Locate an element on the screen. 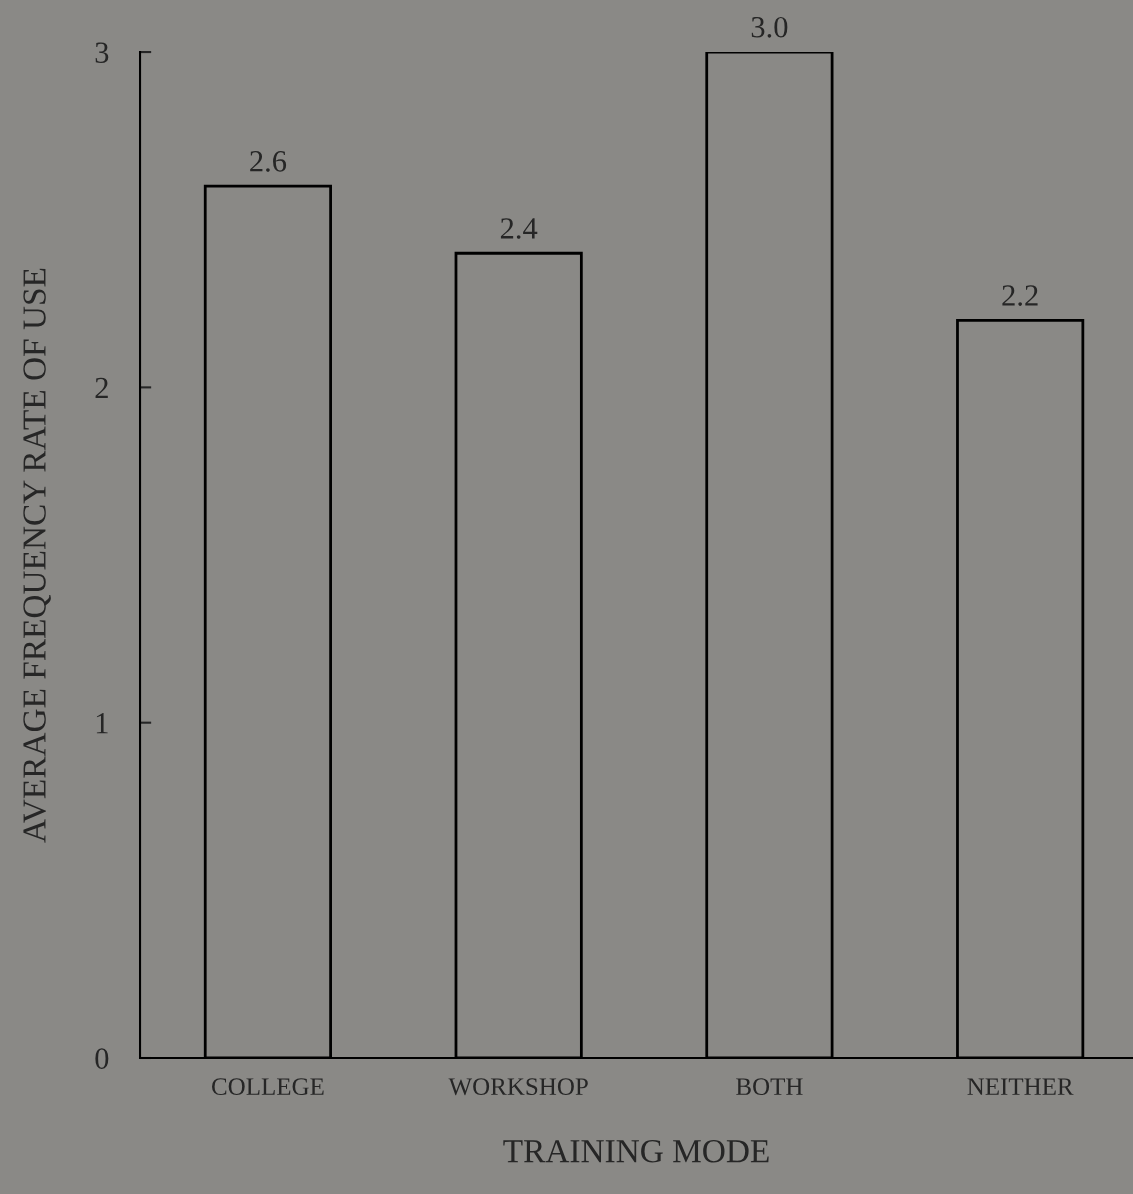 This screenshot has width=1133, height=1194. y-tick-label: 3 is located at coordinates (102, 52).